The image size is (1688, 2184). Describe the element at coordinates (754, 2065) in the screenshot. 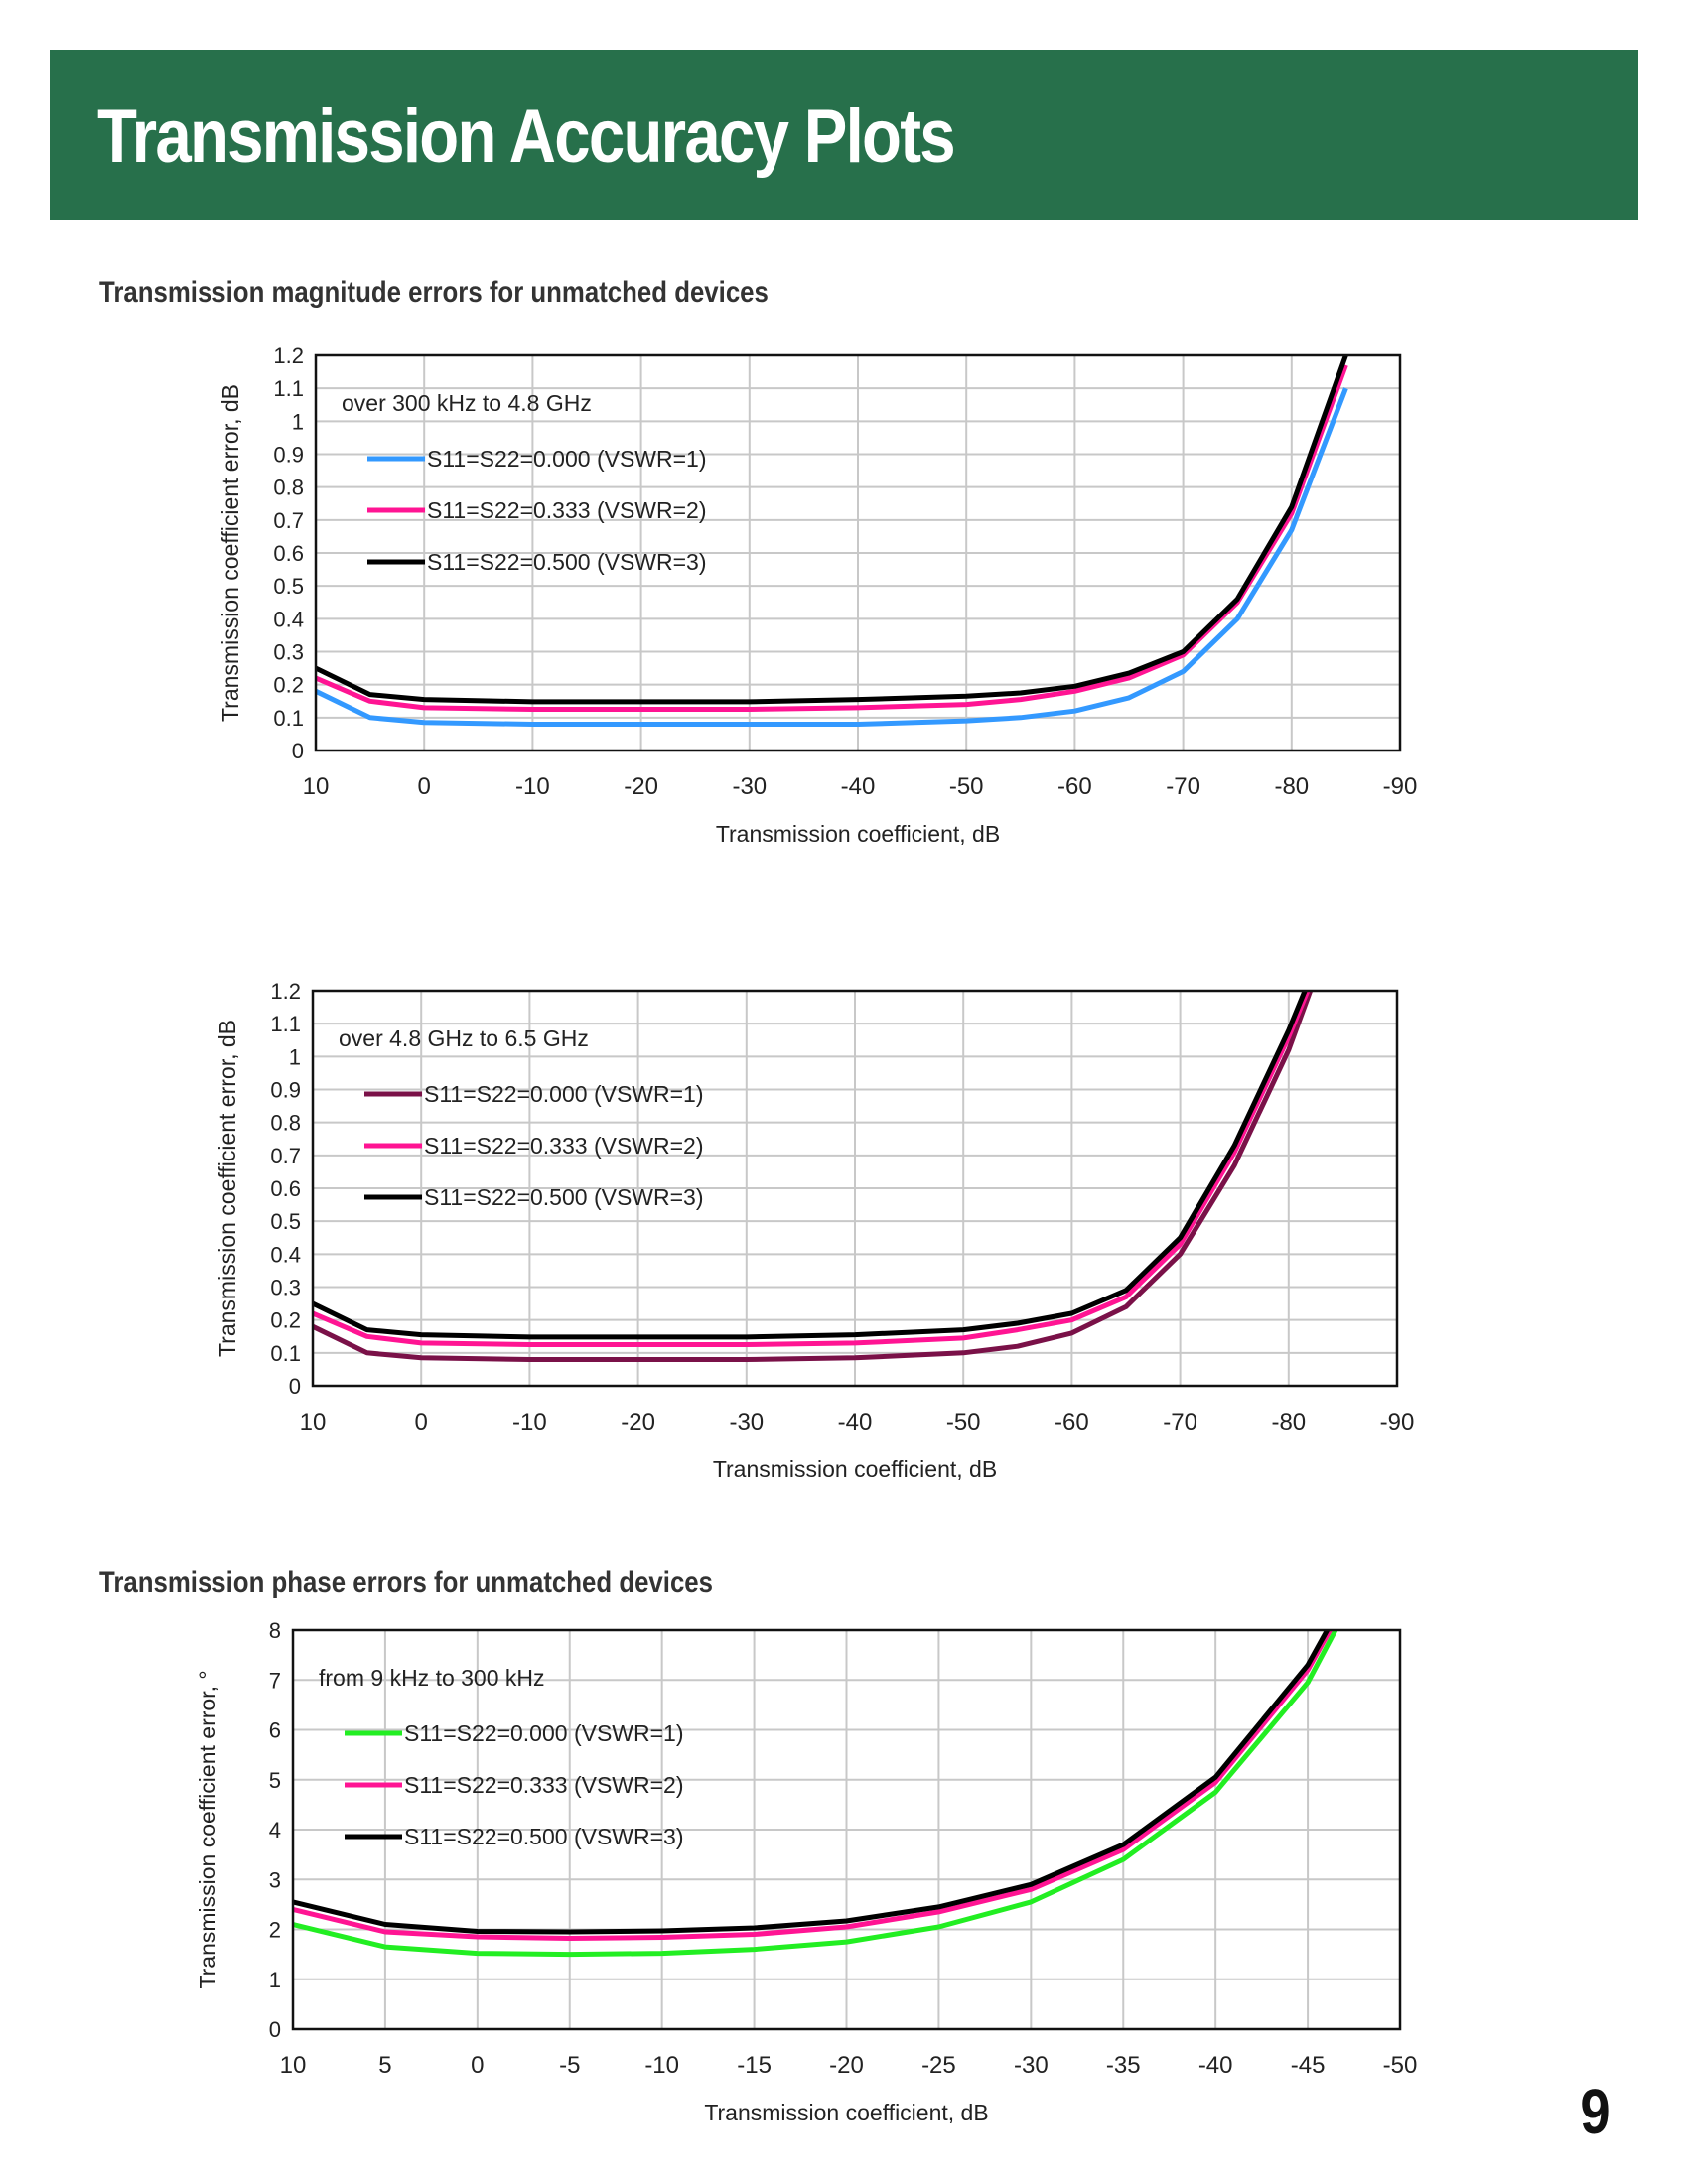

I see `x-tick-label: -15` at that location.